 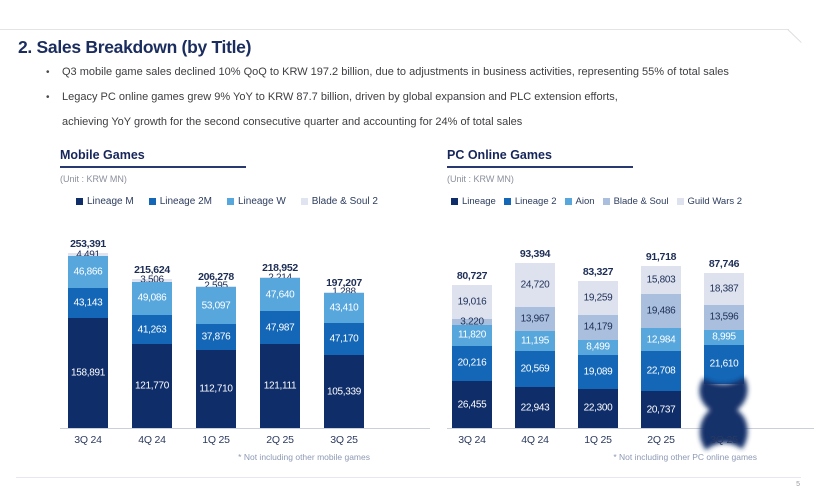 What do you see at coordinates (724, 364) in the screenshot?
I see `bar-segment-label: 21,610` at bounding box center [724, 364].